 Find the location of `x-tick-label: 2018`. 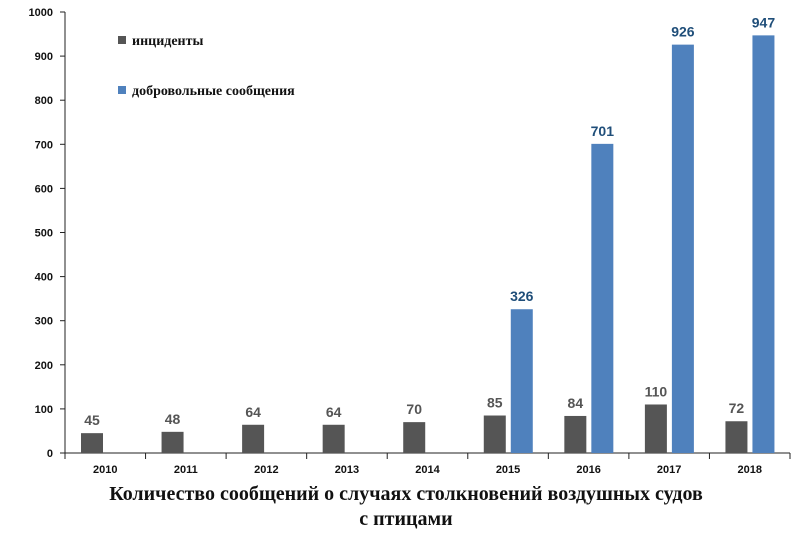

x-tick-label: 2018 is located at coordinates (749, 470).